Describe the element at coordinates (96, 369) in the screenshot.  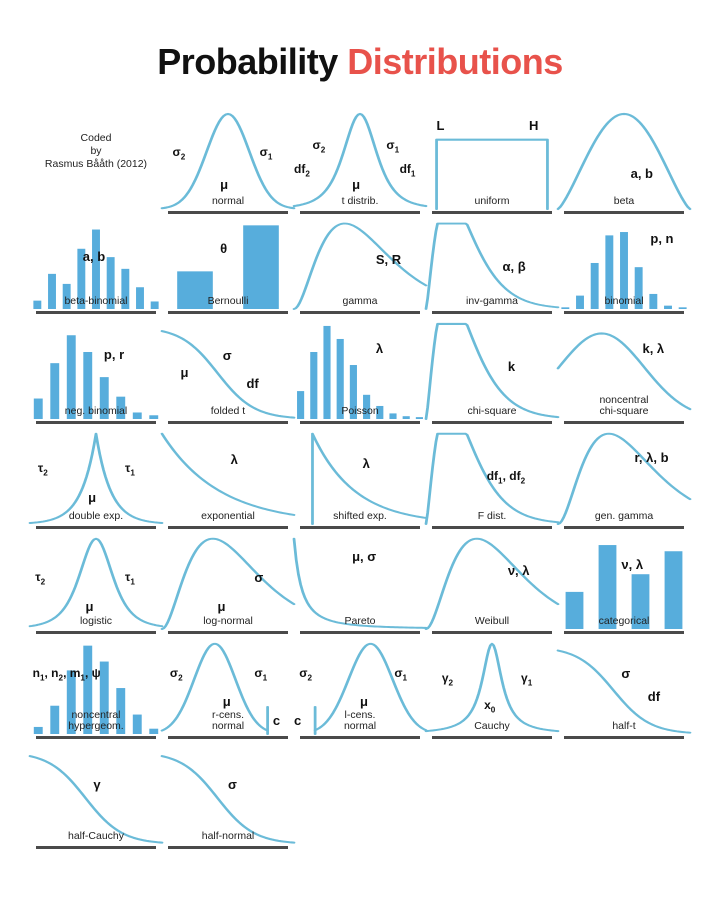
I see `plot-neg-binomial` at that location.